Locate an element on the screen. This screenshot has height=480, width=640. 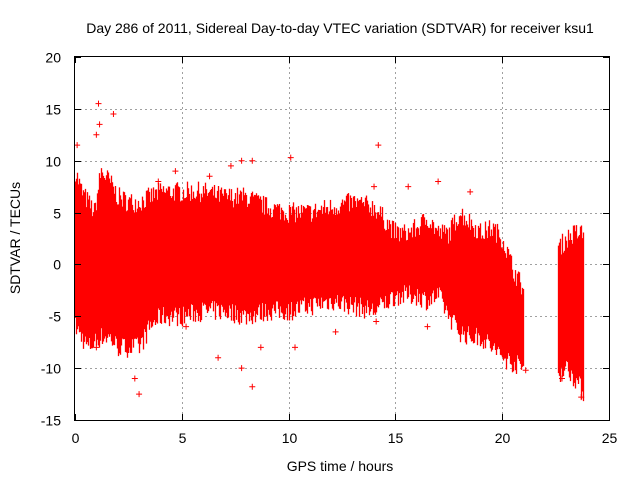
y-axis-label: SDTVAR / TECUs is located at coordinates (15, 238).